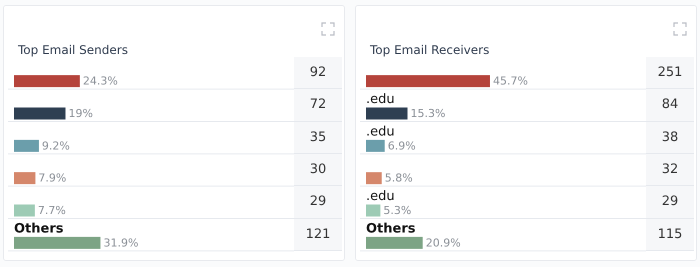  What do you see at coordinates (443, 243) in the screenshot?
I see `data-label: 20.9%` at bounding box center [443, 243].